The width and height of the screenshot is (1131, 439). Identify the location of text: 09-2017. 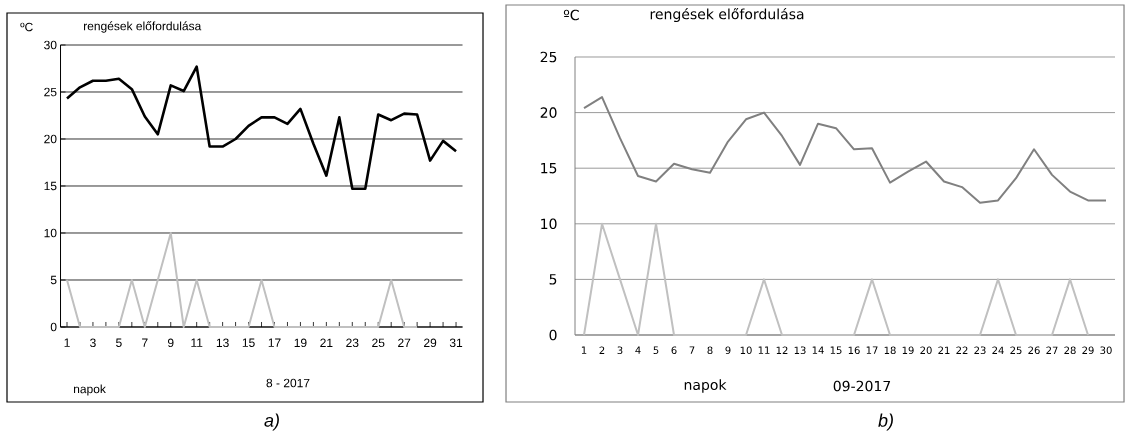
(862, 386).